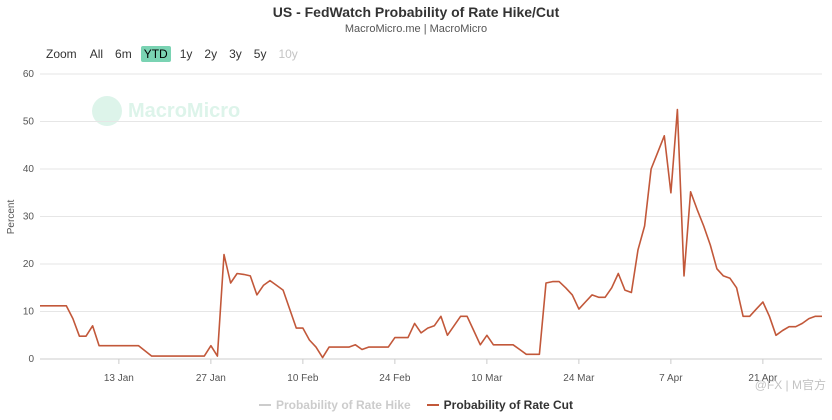  What do you see at coordinates (184, 110) in the screenshot?
I see `watermark-text: MacroMicro` at bounding box center [184, 110].